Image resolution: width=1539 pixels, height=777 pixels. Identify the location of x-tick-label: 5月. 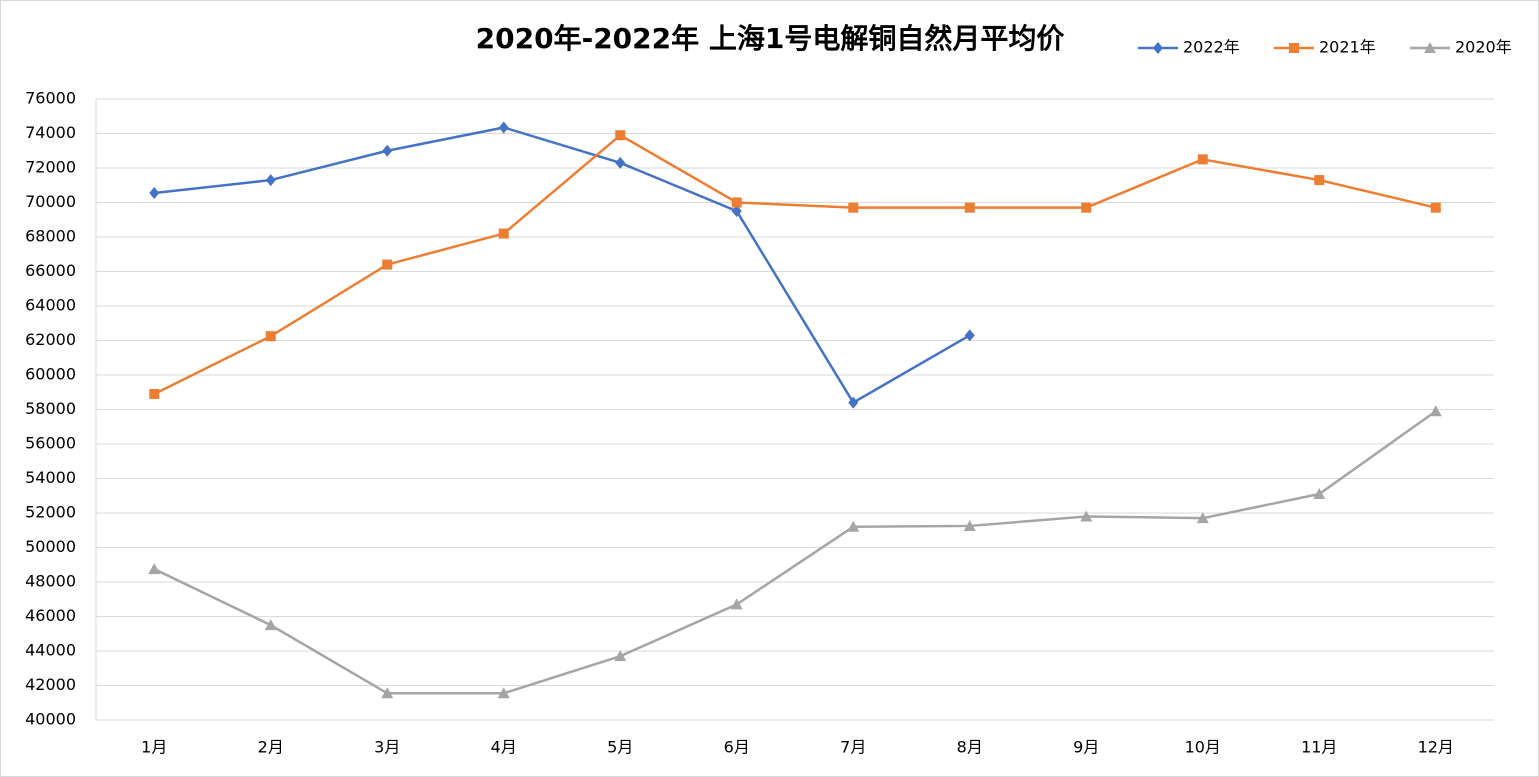
(620, 747).